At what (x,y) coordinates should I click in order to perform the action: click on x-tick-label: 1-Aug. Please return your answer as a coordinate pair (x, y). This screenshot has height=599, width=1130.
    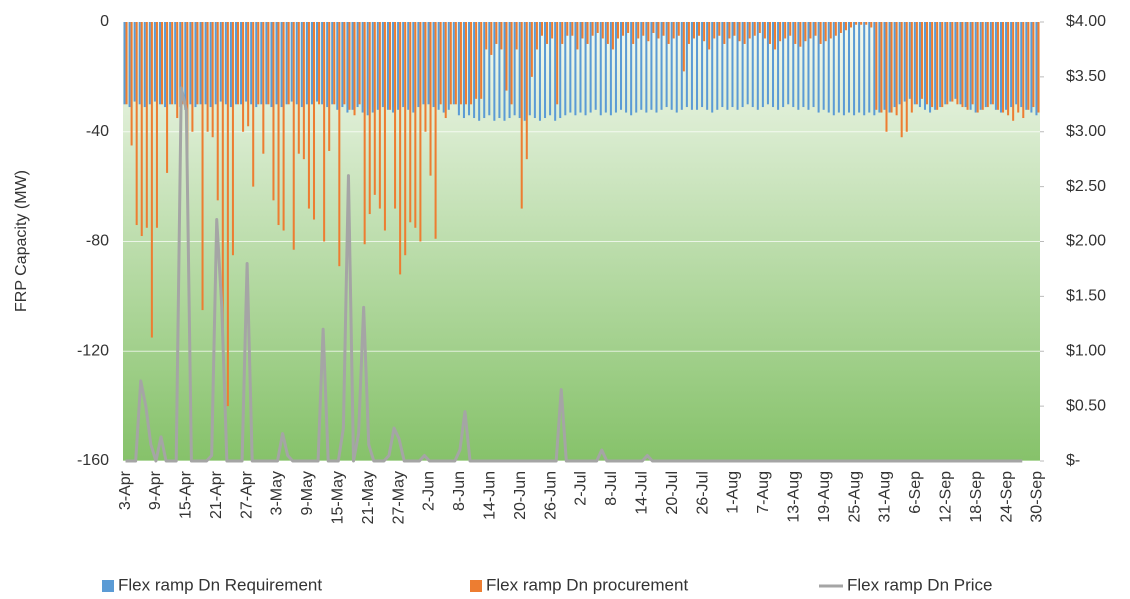
    Looking at the image, I should click on (733, 492).